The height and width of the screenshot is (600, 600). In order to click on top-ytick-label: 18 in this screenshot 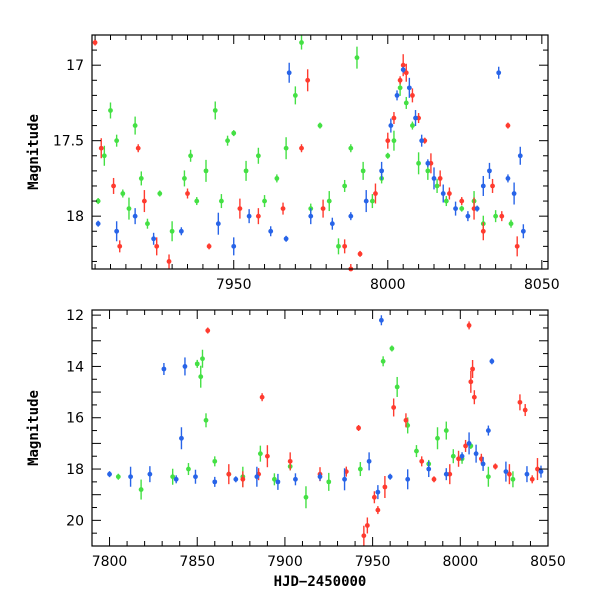, I will do `click(75, 217)`.